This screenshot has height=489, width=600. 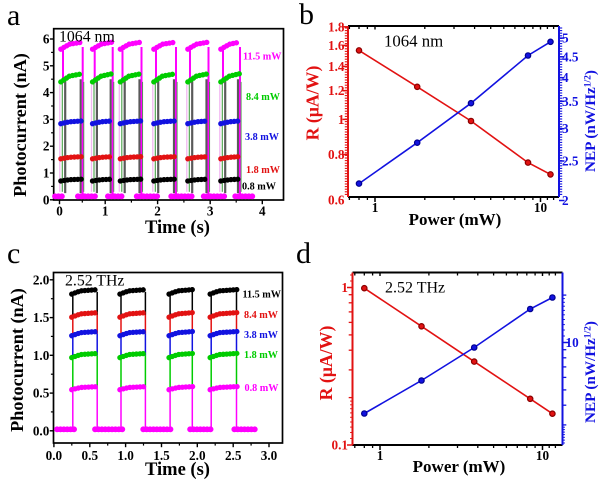 What do you see at coordinates (336, 90) in the screenshot?
I see `svg-text: 1.2` at bounding box center [336, 90].